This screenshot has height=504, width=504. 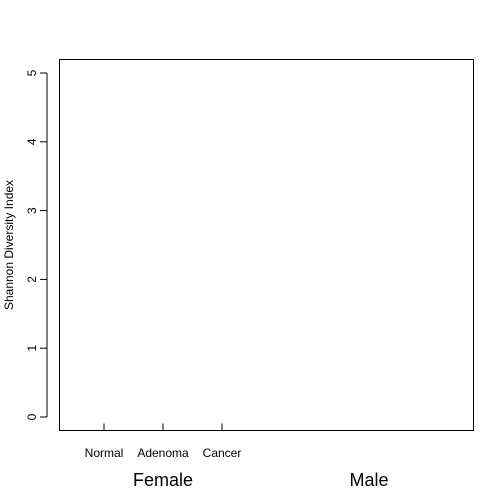 I want to click on y-tick-label-0: 0, so click(x=32, y=416).